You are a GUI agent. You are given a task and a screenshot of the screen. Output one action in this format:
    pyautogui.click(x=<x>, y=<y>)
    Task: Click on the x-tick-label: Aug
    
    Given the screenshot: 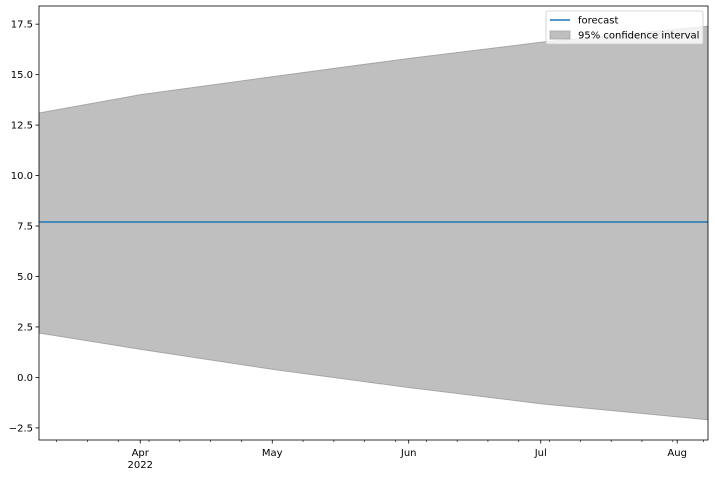 What is the action you would take?
    pyautogui.click(x=677, y=453)
    